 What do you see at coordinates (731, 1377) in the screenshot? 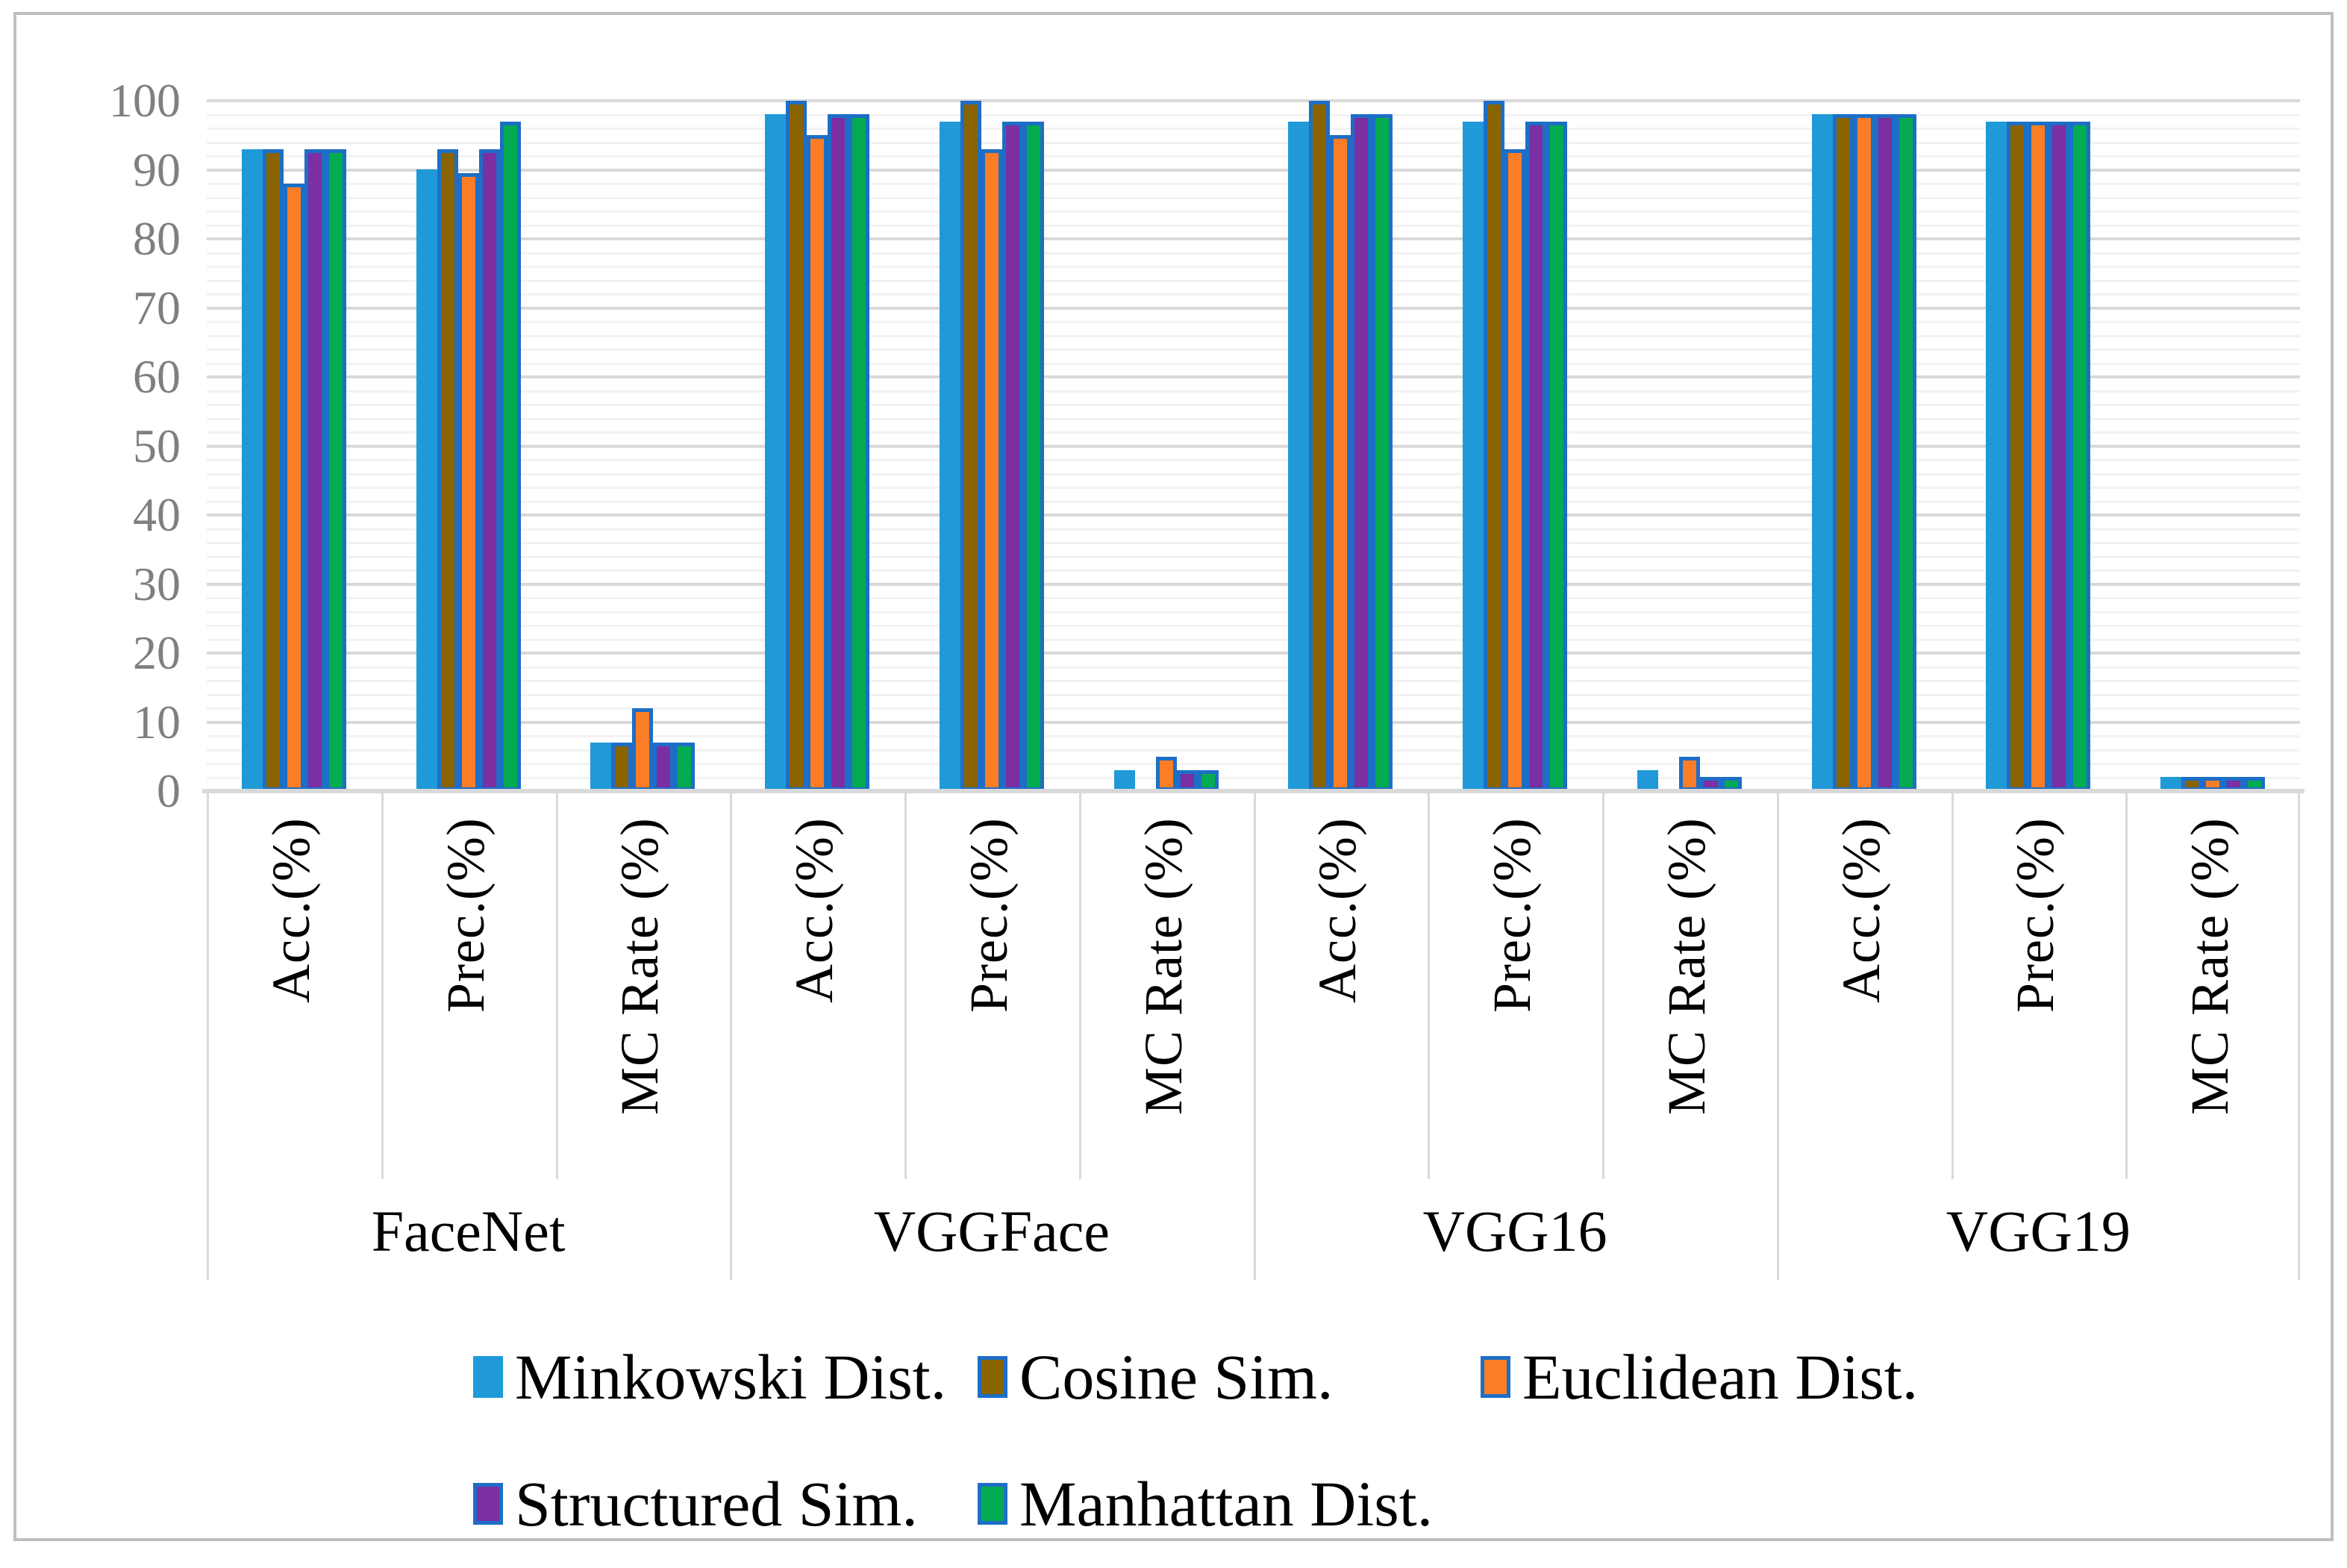
I see `legend-label: Minkowski Dist.` at bounding box center [731, 1377].